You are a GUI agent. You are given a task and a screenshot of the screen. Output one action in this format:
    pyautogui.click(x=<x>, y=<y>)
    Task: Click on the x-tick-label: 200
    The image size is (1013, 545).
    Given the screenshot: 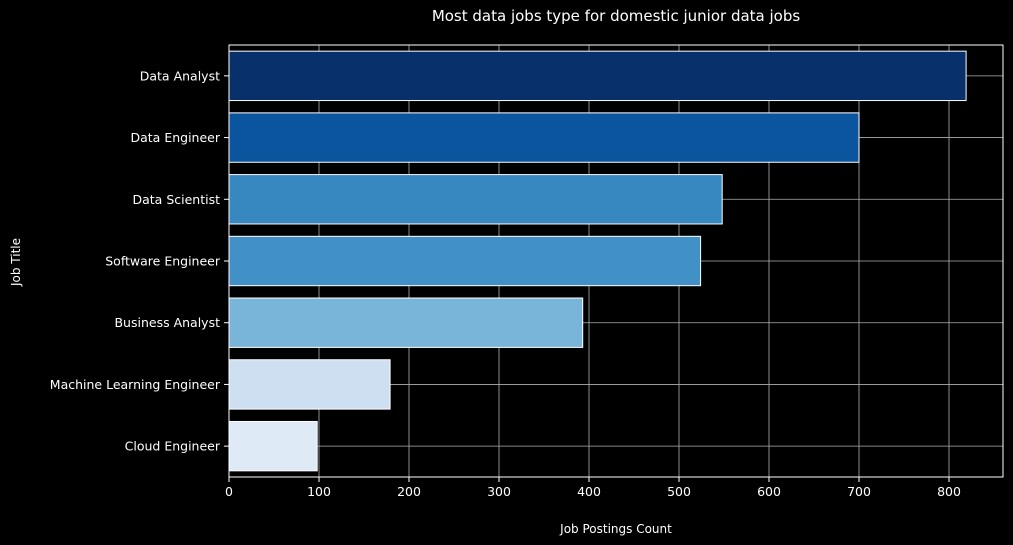 What is the action you would take?
    pyautogui.click(x=409, y=491)
    